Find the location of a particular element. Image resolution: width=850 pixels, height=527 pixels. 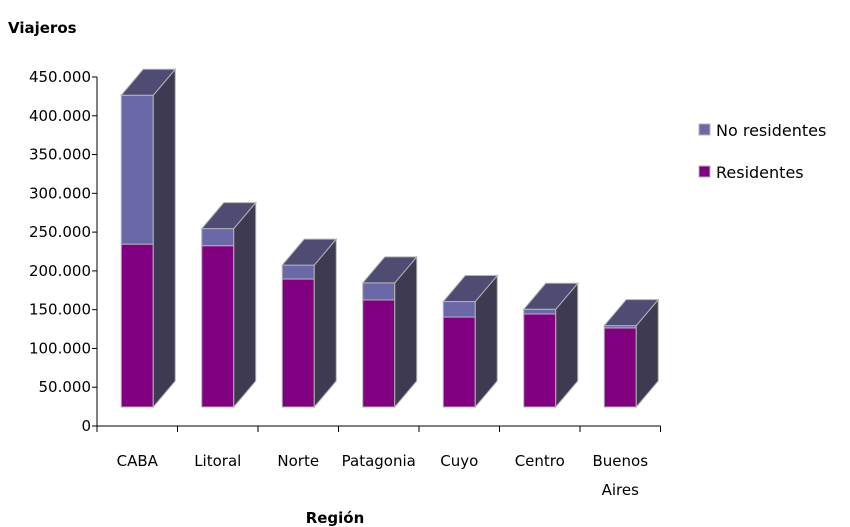

y-tick-label: 100.000 is located at coordinates (60, 348).